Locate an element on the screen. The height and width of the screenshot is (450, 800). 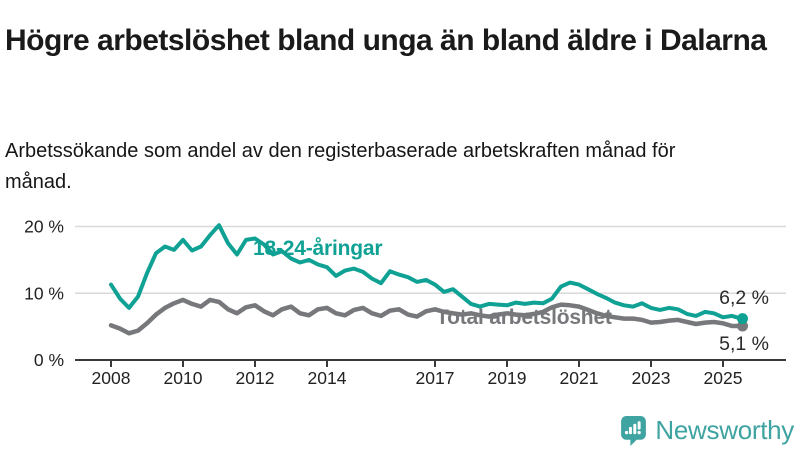
x-tick-label-2019: 2019 is located at coordinates (507, 378).